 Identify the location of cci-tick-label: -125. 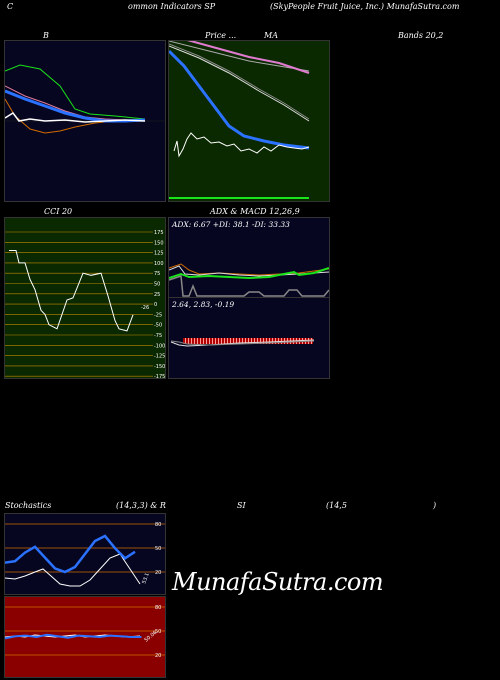
(159, 357).